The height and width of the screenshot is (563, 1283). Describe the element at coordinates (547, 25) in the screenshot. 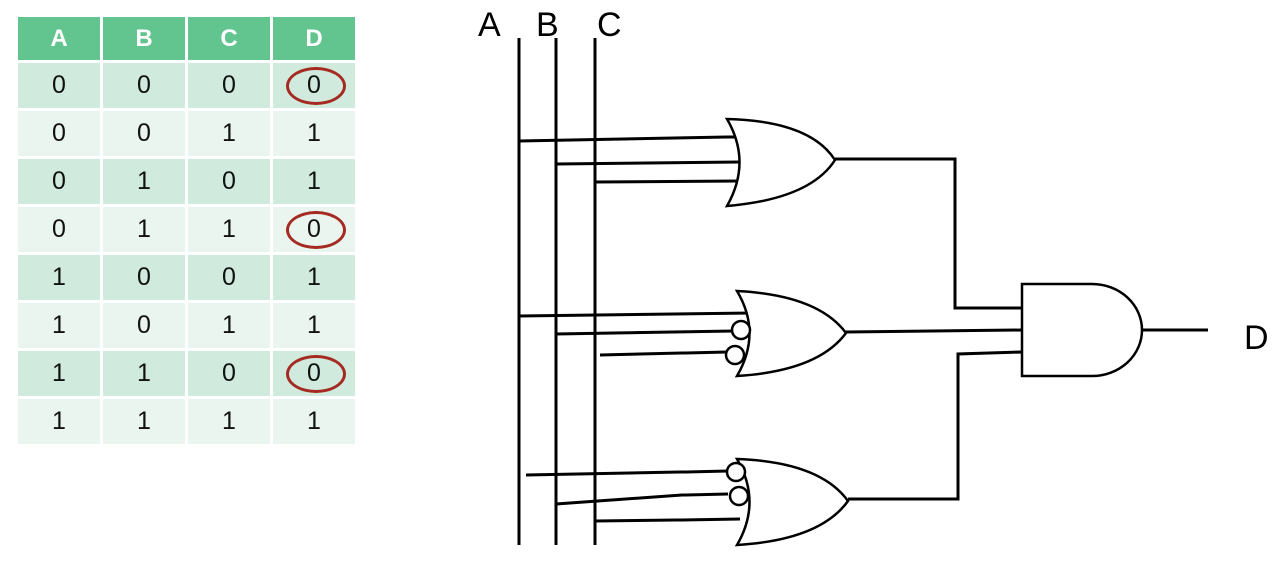

I see `input-label-b: B` at that location.